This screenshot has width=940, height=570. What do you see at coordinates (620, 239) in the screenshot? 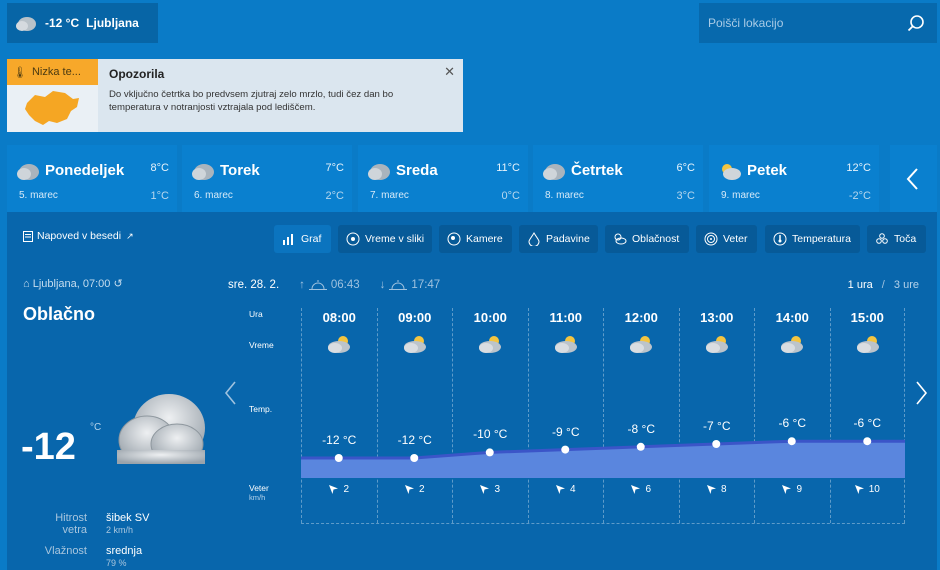
I see `cloudy-icon` at bounding box center [620, 239].